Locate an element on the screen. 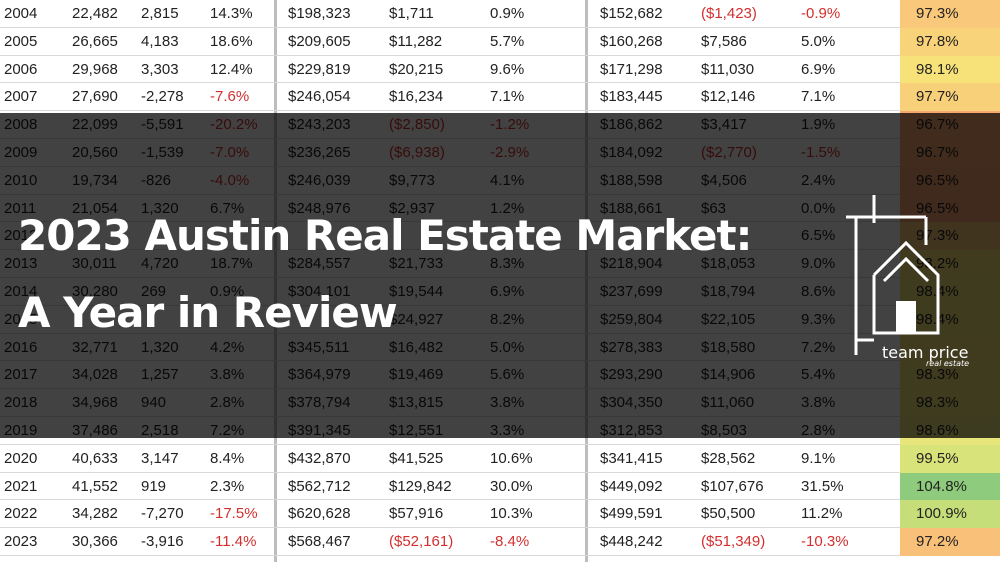  cell-year: 2020 is located at coordinates (21, 458).